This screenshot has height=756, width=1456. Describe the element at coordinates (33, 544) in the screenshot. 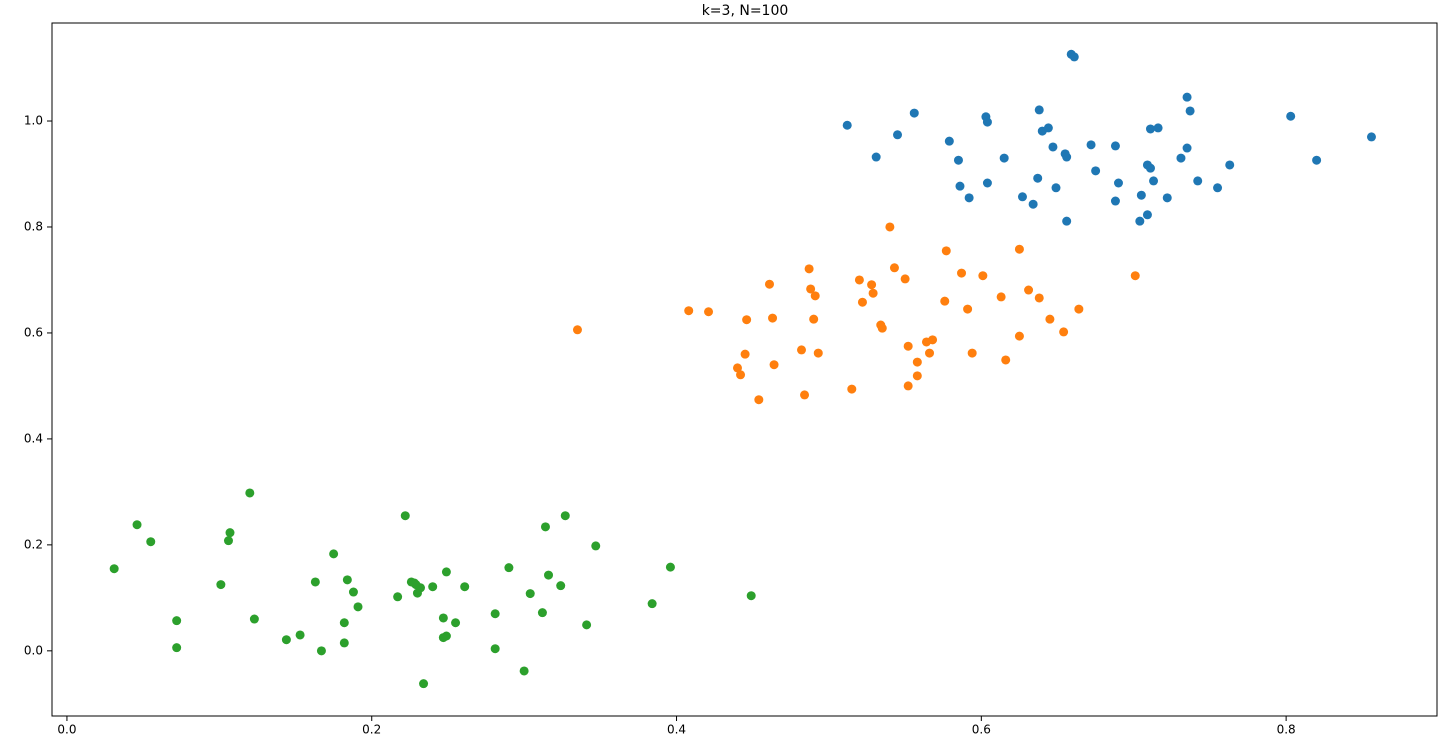

I see `y-tick-label: 0.2` at that location.